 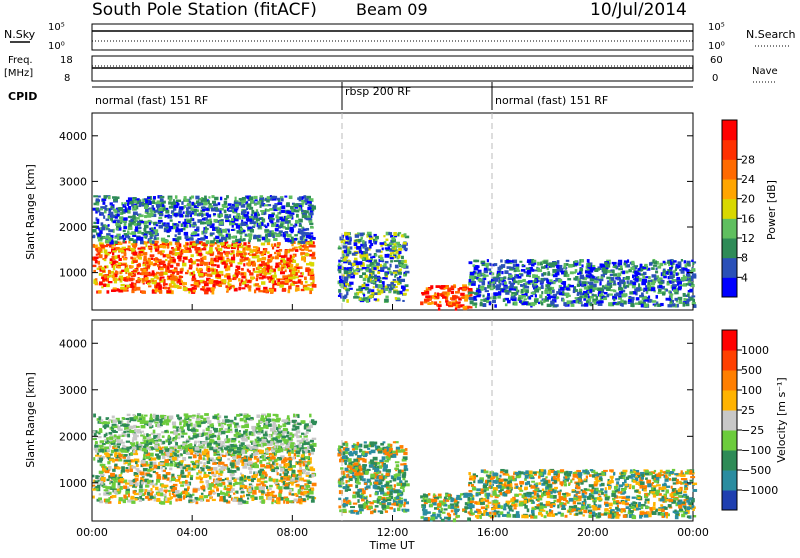 I want to click on power-ytick-3: 4000, so click(x=73, y=136).